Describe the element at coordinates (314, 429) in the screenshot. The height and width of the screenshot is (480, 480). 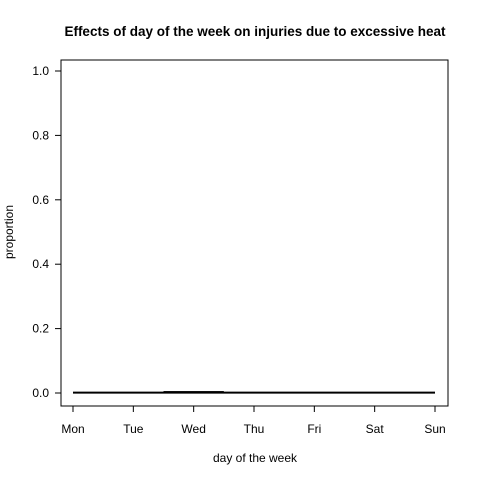
I see `x-tick-label: Fri` at that location.